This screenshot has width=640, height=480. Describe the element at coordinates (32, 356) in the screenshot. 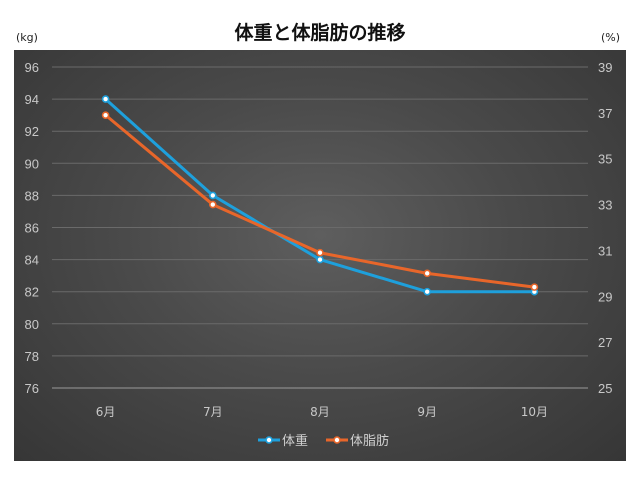

I see `y-left-tick-label: 78` at that location.